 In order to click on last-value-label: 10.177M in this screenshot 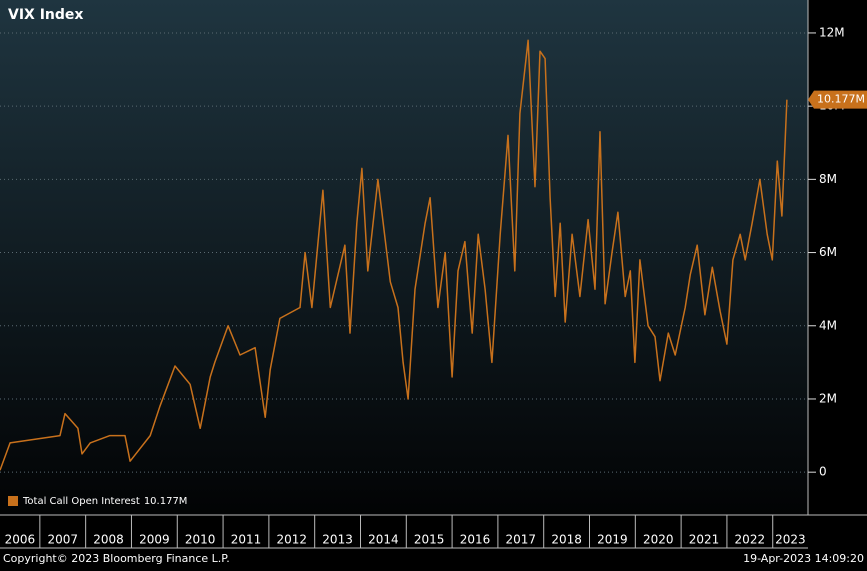, I will do `click(841, 99)`.